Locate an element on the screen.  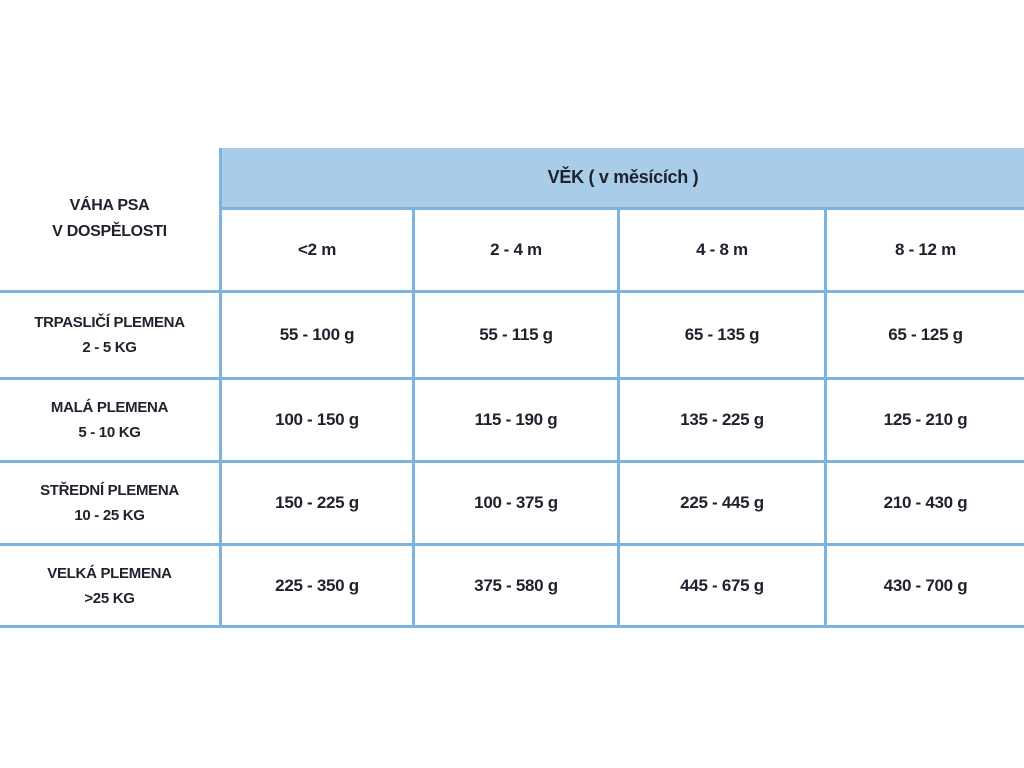
table-cell: 150 - 225 g is located at coordinates (318, 504).